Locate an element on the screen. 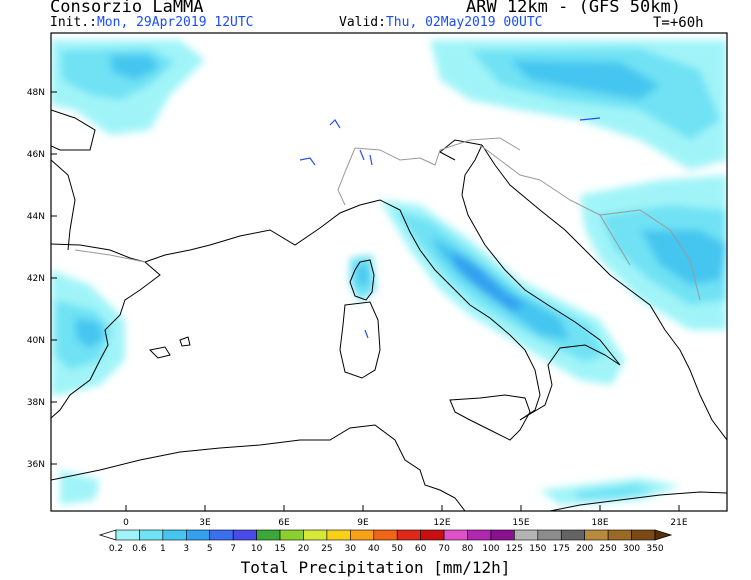  lon-label: 0 is located at coordinates (126, 523).